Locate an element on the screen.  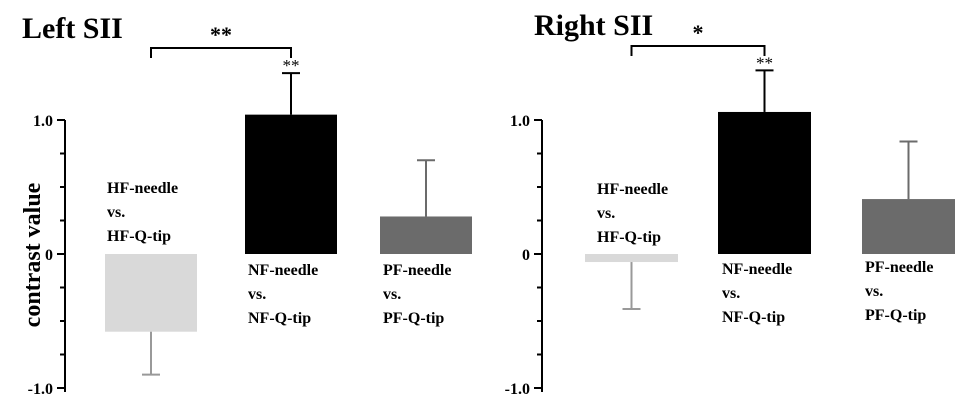
bracket-significance-label: * is located at coordinates (698, 32).